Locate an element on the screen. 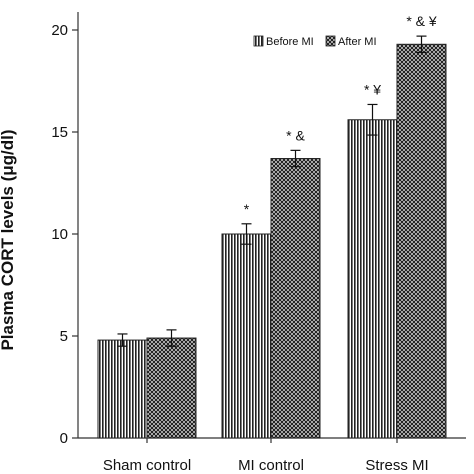 This screenshot has width=474, height=474. annotation-after-mi-stress-mi: * & ¥ is located at coordinates (421, 21).